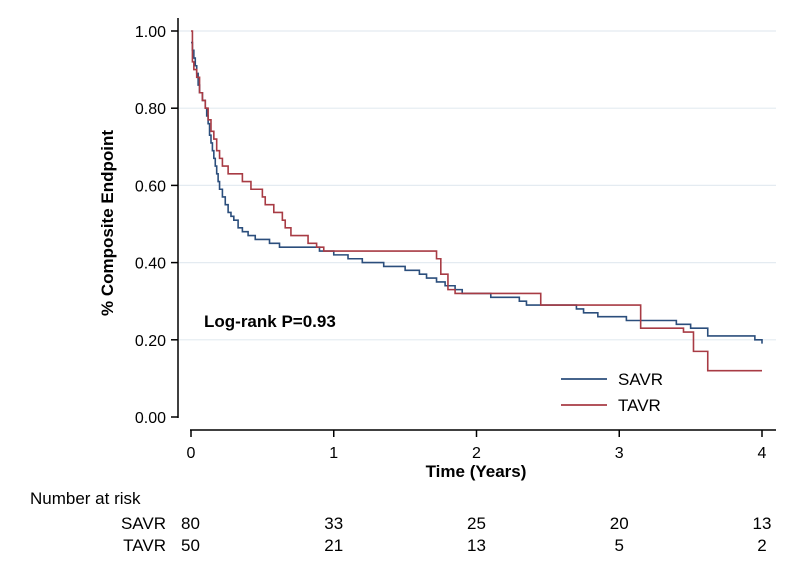 Image resolution: width=794 pixels, height=577 pixels. What do you see at coordinates (150, 418) in the screenshot?
I see `y-tick-label: 0.00` at bounding box center [150, 418].